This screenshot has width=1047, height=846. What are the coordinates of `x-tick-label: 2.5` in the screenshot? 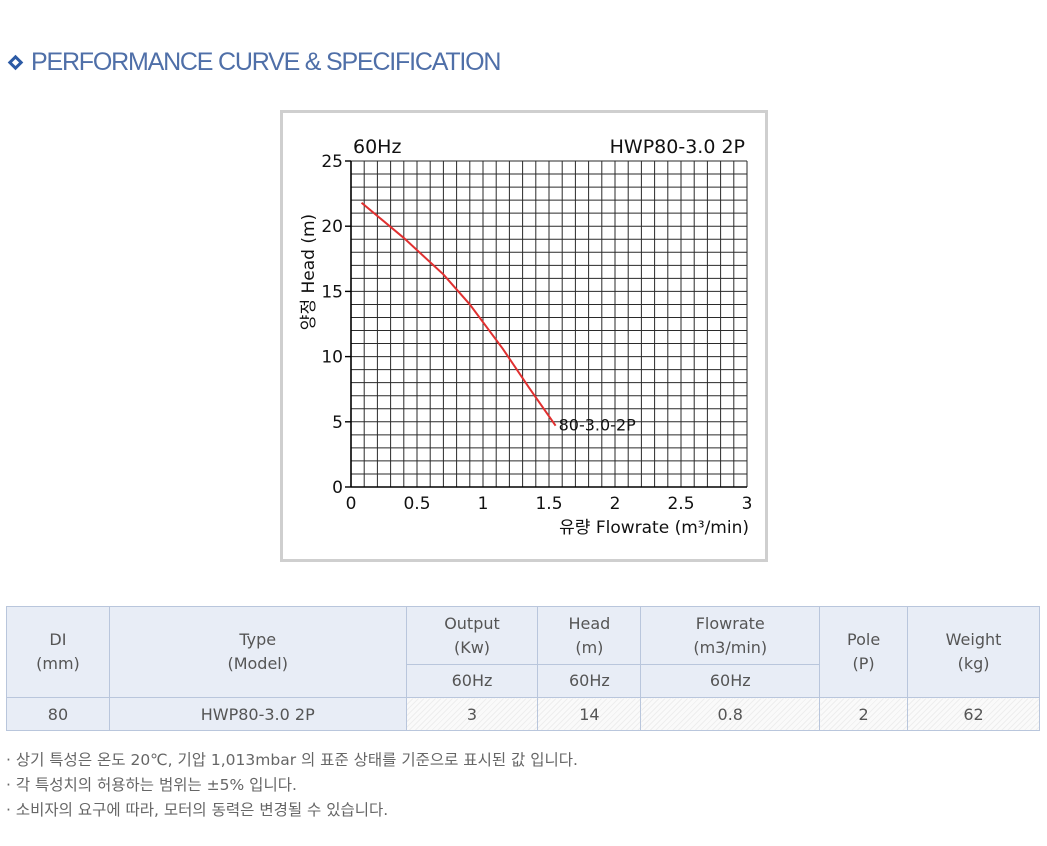 It's located at (680, 504).